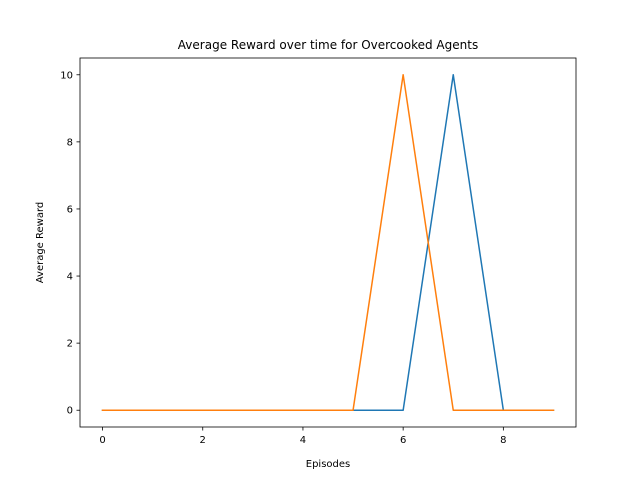 The image size is (640, 480). Describe the element at coordinates (102, 440) in the screenshot. I see `x-tick-label: 0` at that location.